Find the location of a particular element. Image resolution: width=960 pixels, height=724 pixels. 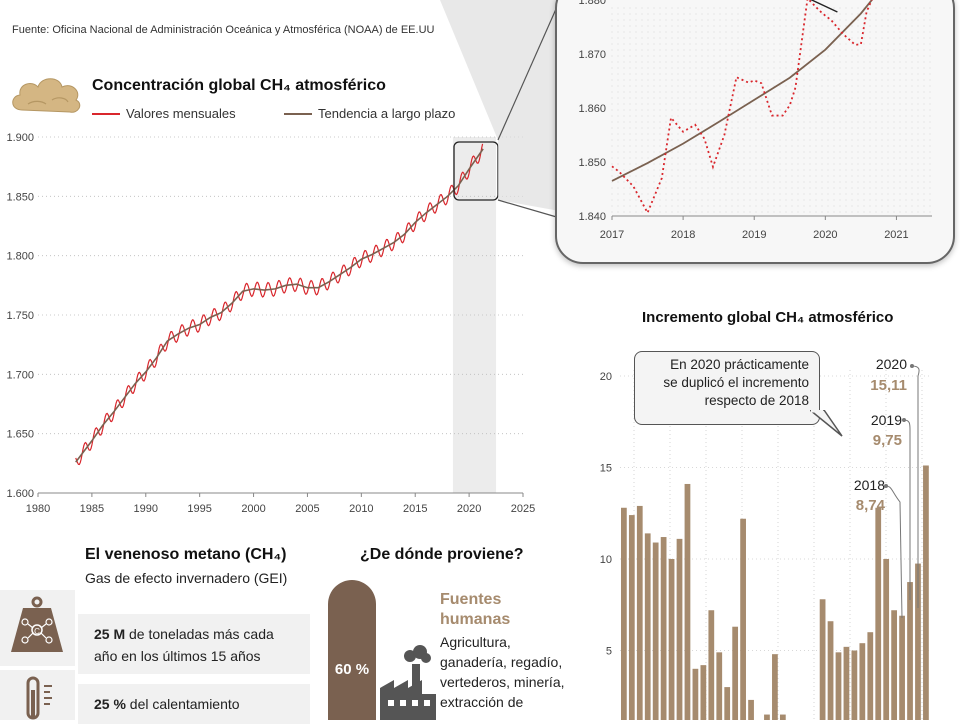

x-tick-label: 1985 is located at coordinates (92, 509).